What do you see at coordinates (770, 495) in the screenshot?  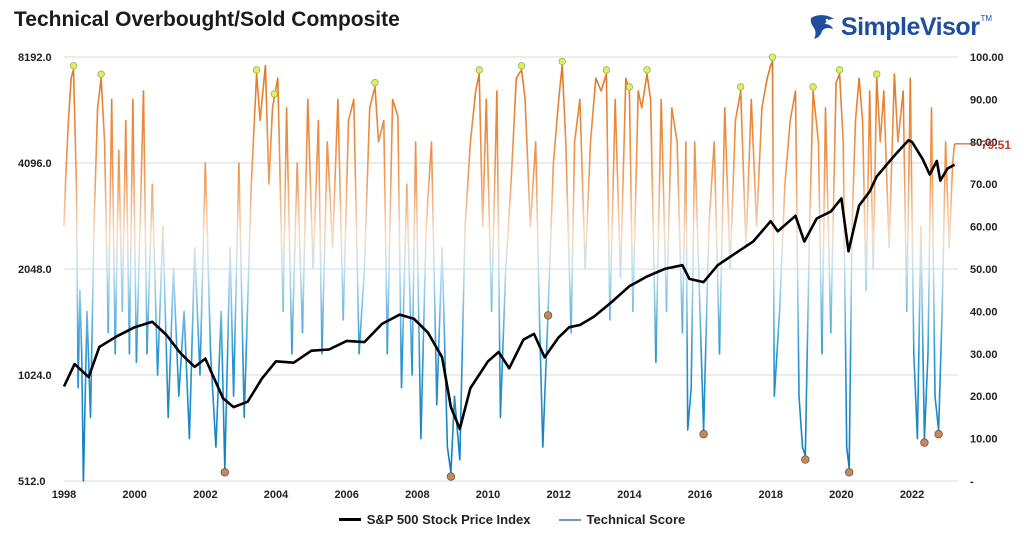 I see `x-tick-label: 2018` at bounding box center [770, 495].